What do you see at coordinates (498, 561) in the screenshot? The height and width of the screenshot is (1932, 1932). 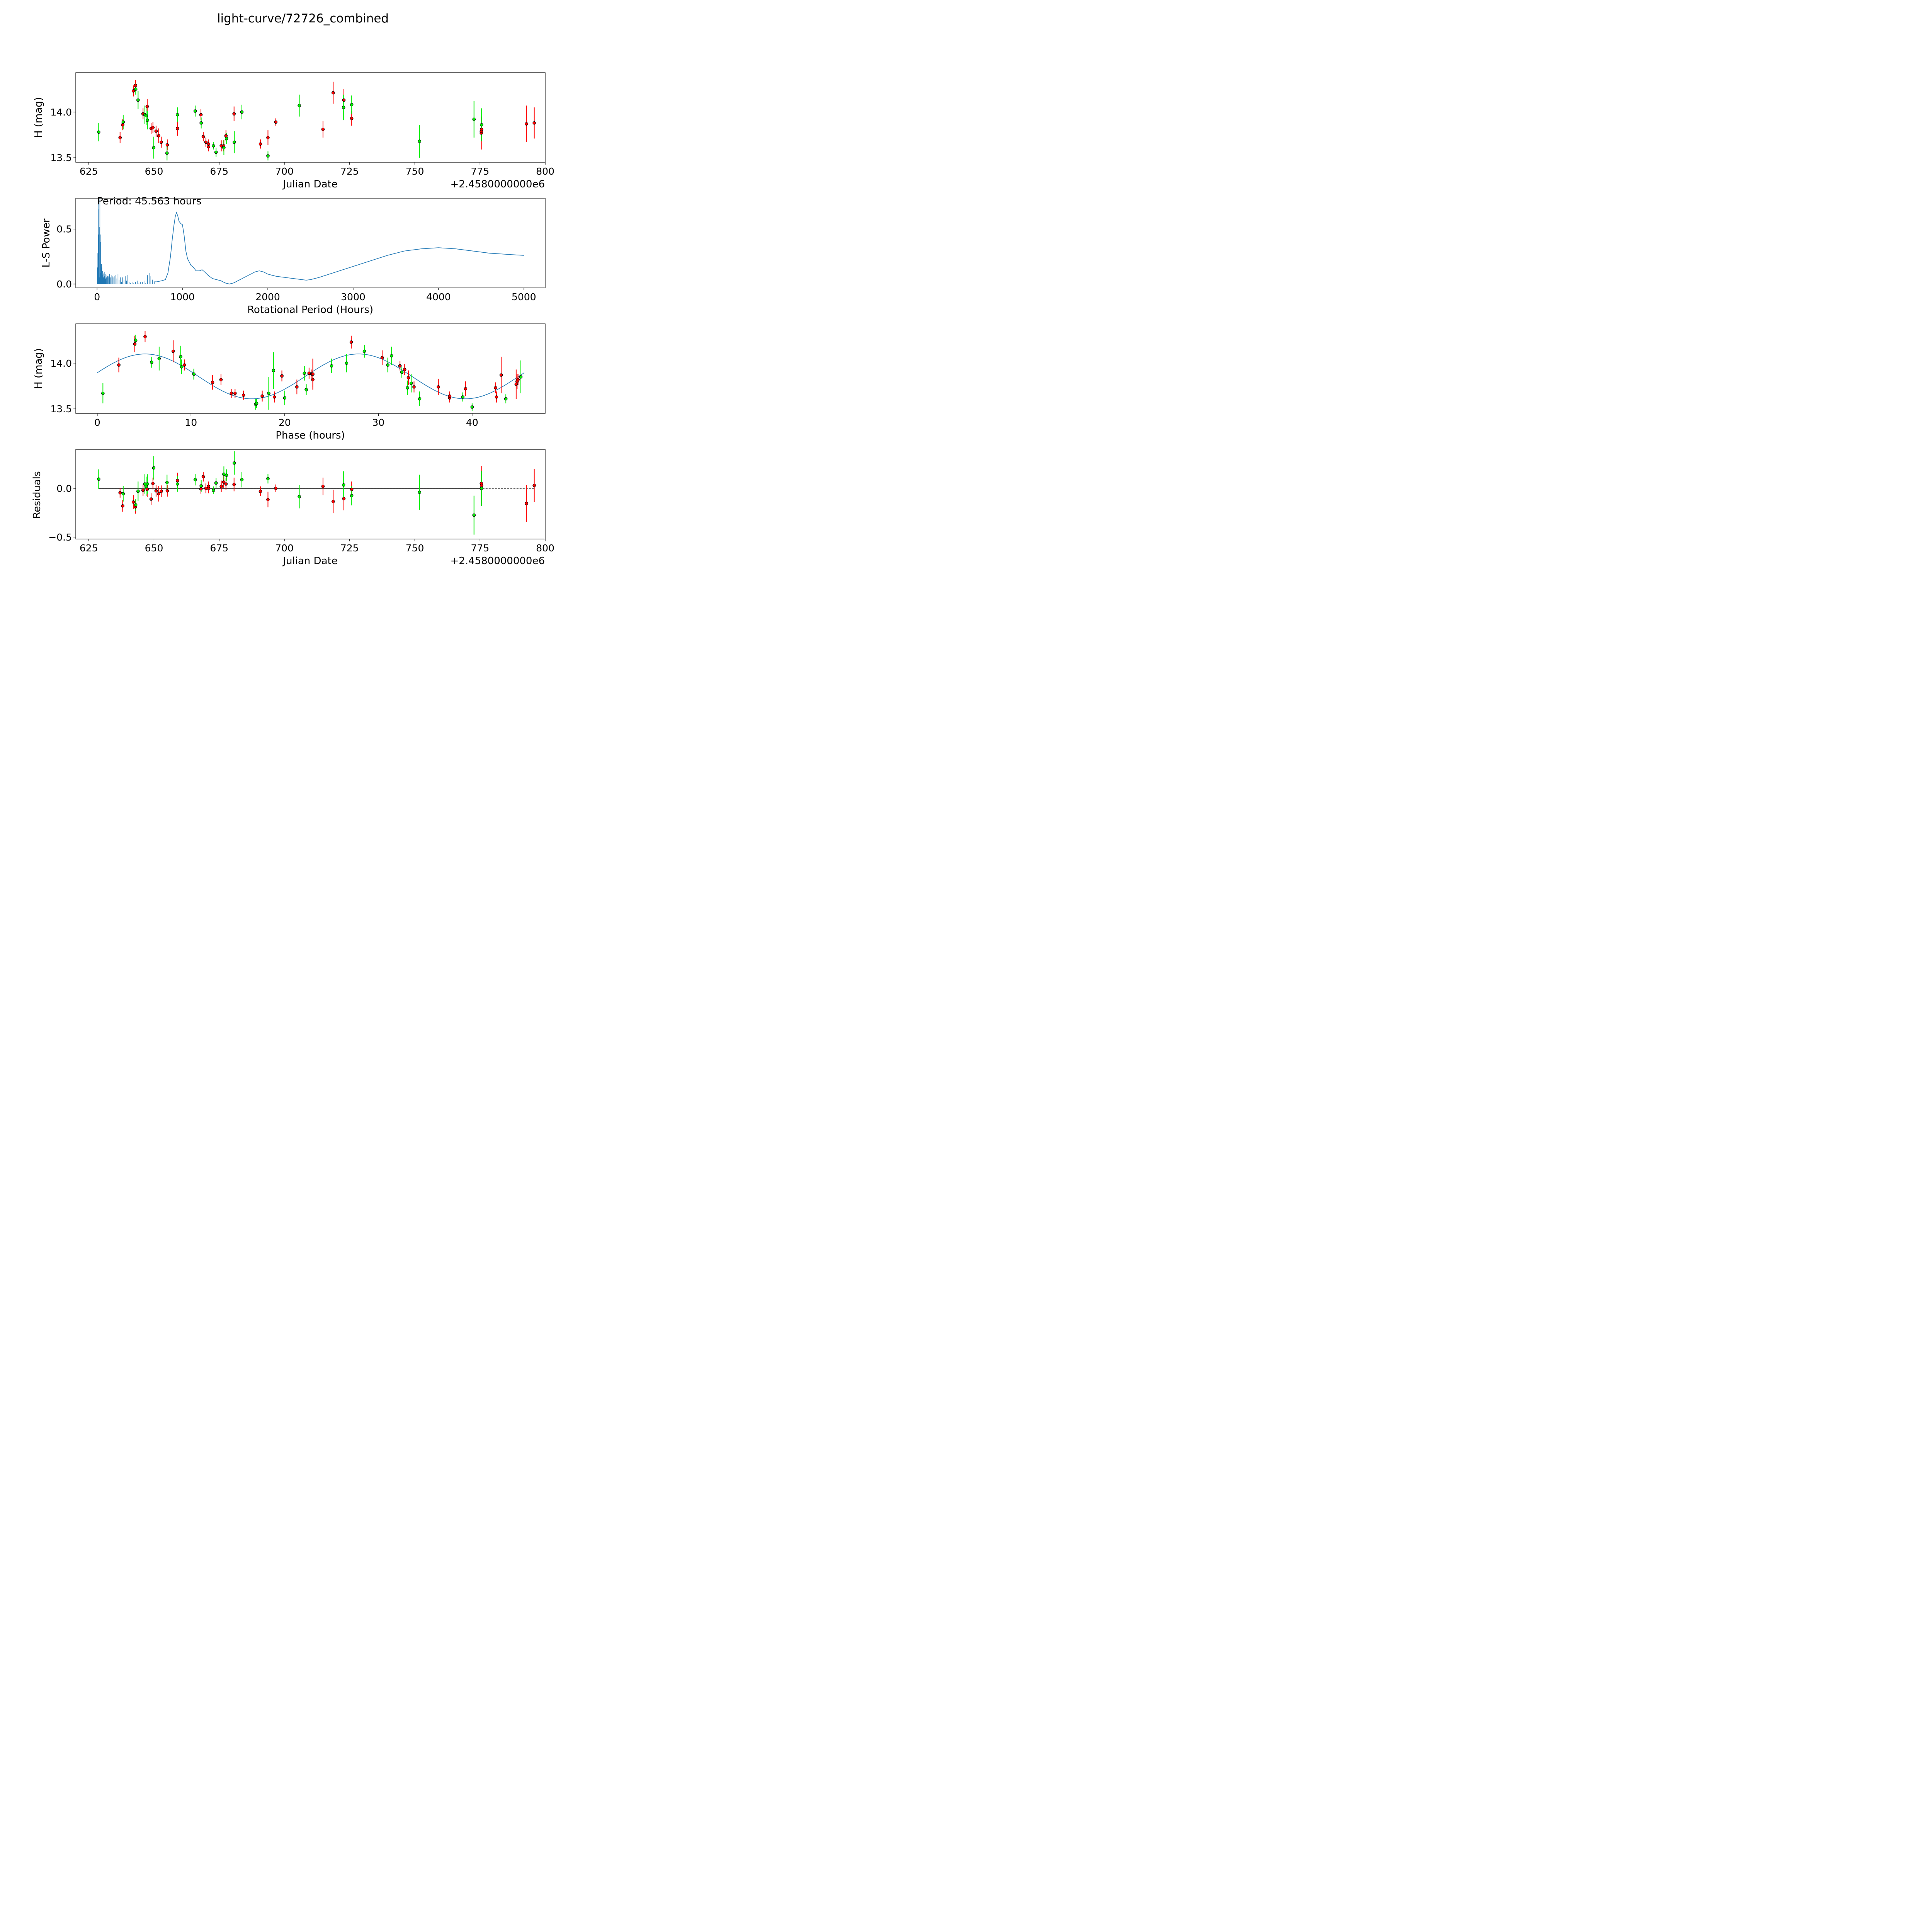 I see `residuals-offset-label: +2.4580000000e6` at bounding box center [498, 561].